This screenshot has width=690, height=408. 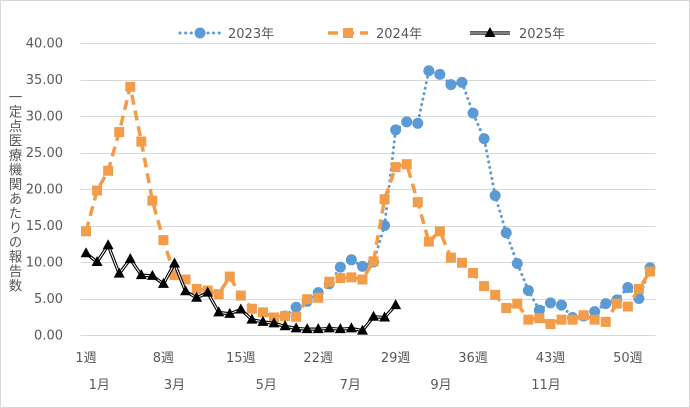 I want to click on month-label: 7月, so click(x=350, y=385).